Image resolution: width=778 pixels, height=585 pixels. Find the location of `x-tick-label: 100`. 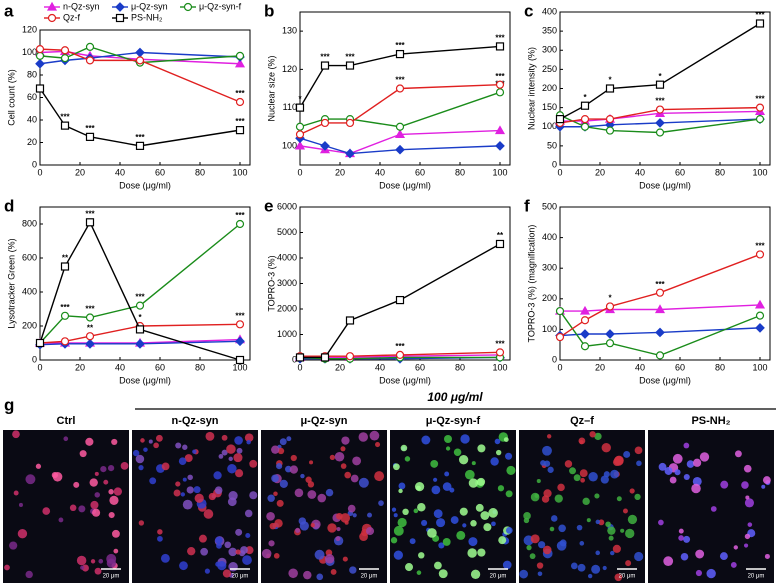

x-tick-label: 100 is located at coordinates (499, 172).